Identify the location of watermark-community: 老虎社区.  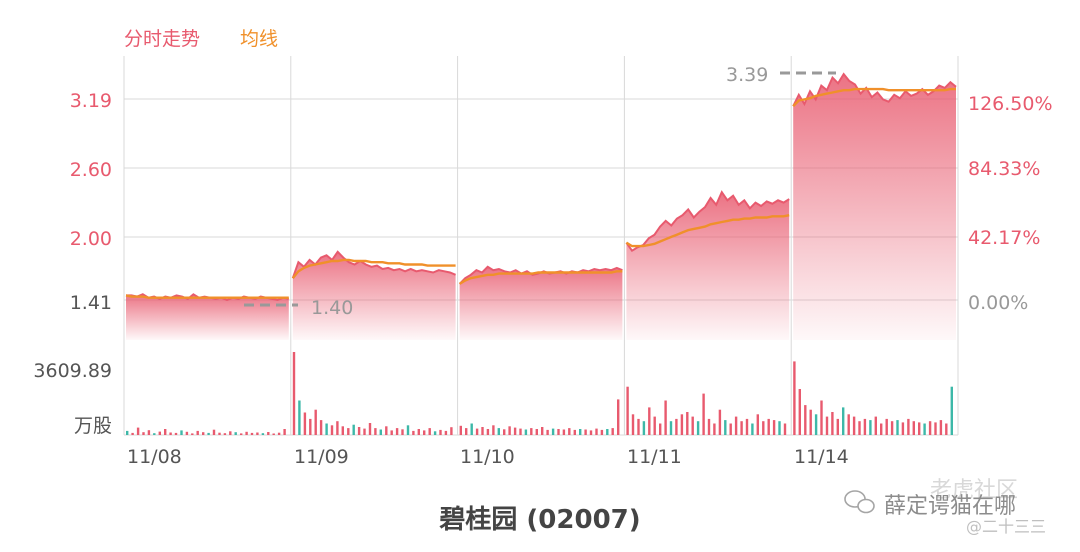
(974, 490).